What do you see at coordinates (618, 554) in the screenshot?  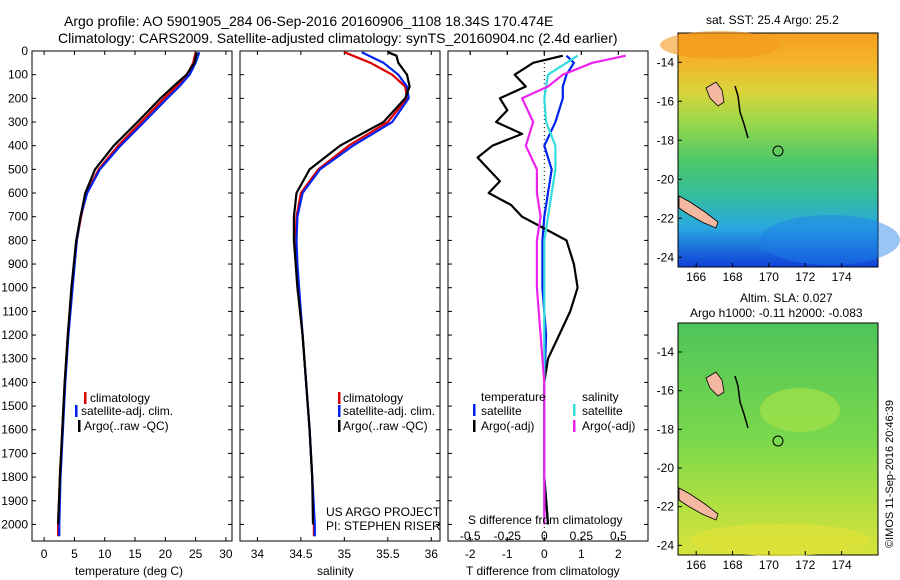 I see `x-tick-label: 2` at bounding box center [618, 554].